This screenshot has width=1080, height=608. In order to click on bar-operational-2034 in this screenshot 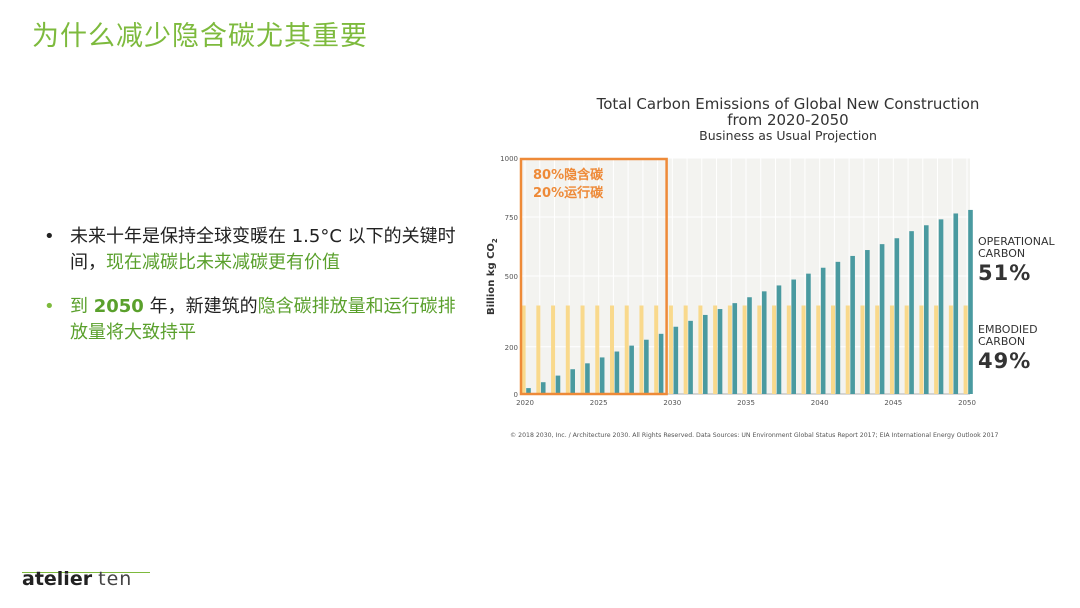, I will do `click(735, 348)`.